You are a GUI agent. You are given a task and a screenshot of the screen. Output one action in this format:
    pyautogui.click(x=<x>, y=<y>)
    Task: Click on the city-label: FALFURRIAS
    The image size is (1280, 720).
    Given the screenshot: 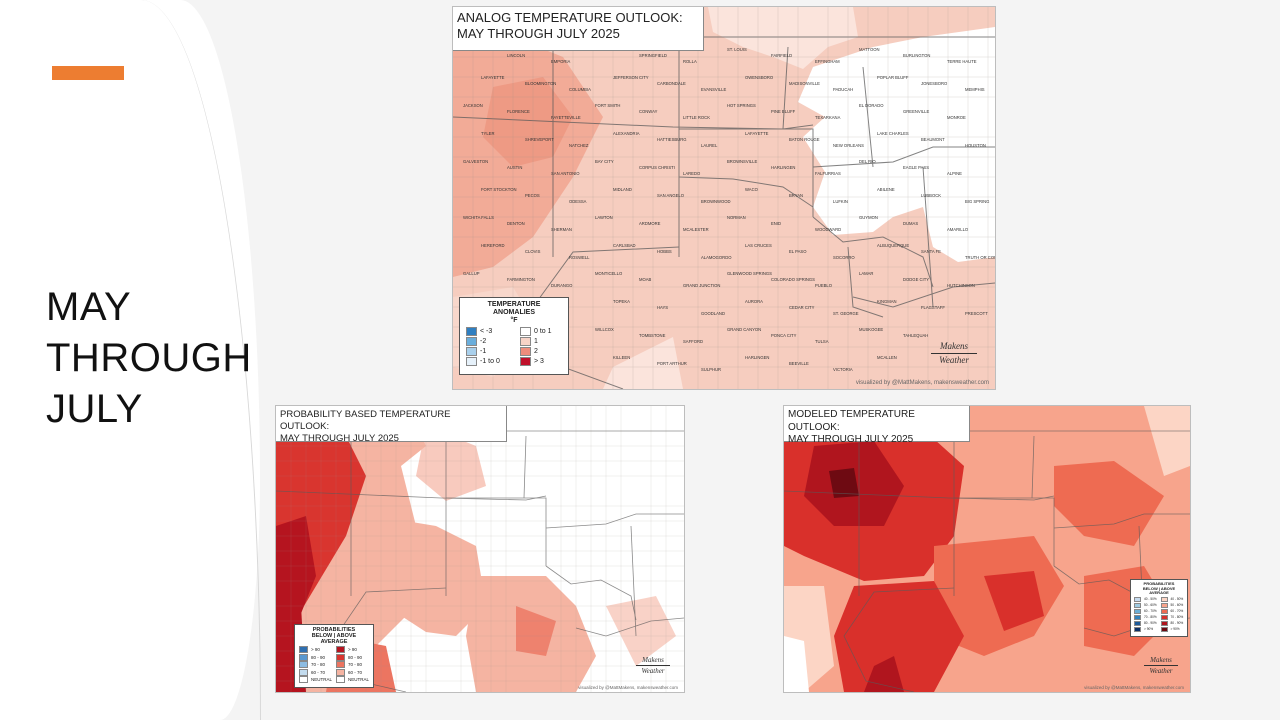 What is the action you would take?
    pyautogui.click(x=828, y=173)
    